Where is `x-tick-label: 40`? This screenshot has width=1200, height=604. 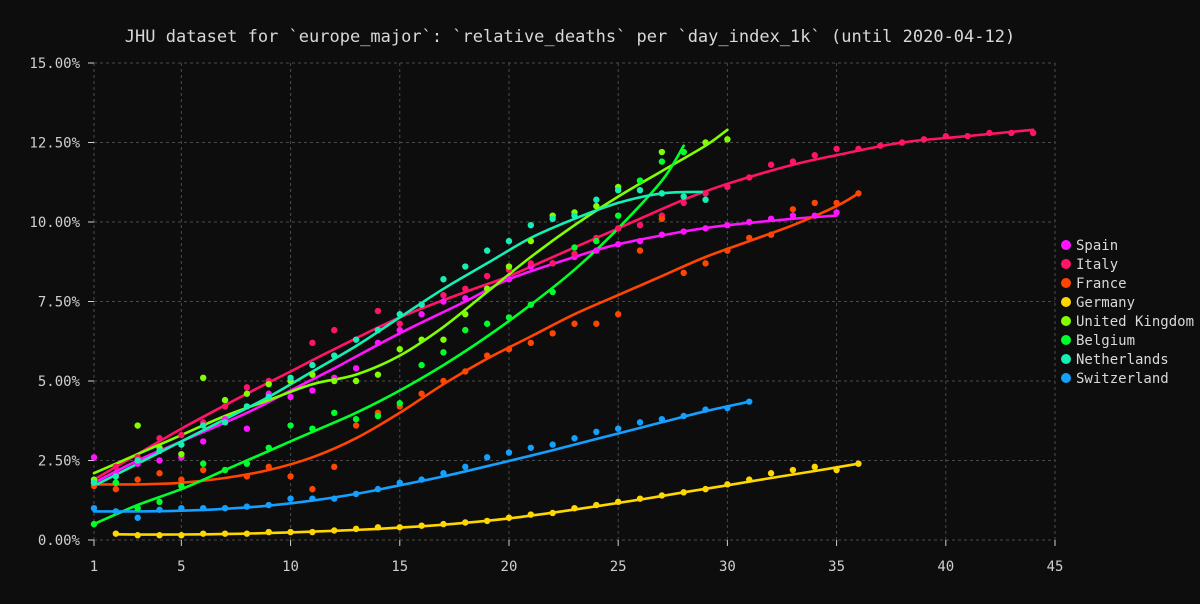
x-tick-label: 40 is located at coordinates (945, 567).